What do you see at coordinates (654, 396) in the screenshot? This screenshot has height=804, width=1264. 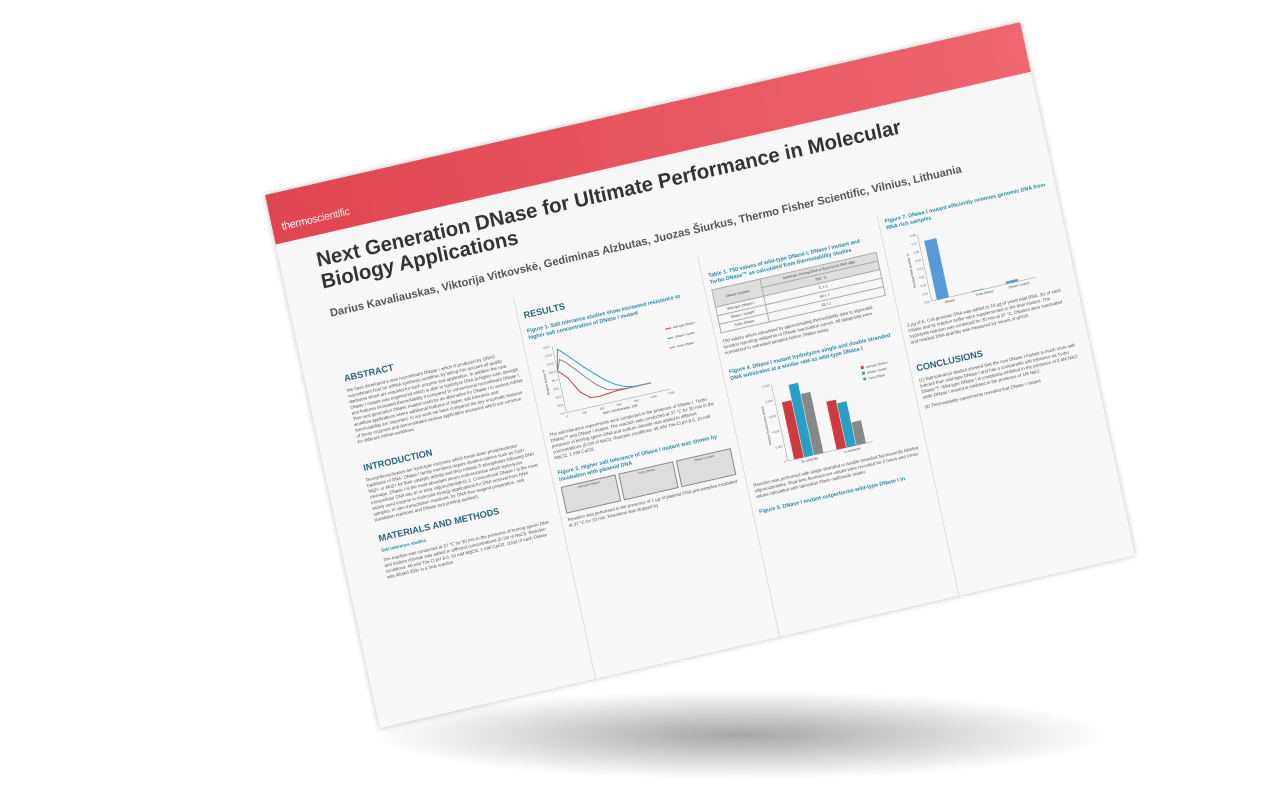 I see `x-tick-label: 1000` at bounding box center [654, 396].